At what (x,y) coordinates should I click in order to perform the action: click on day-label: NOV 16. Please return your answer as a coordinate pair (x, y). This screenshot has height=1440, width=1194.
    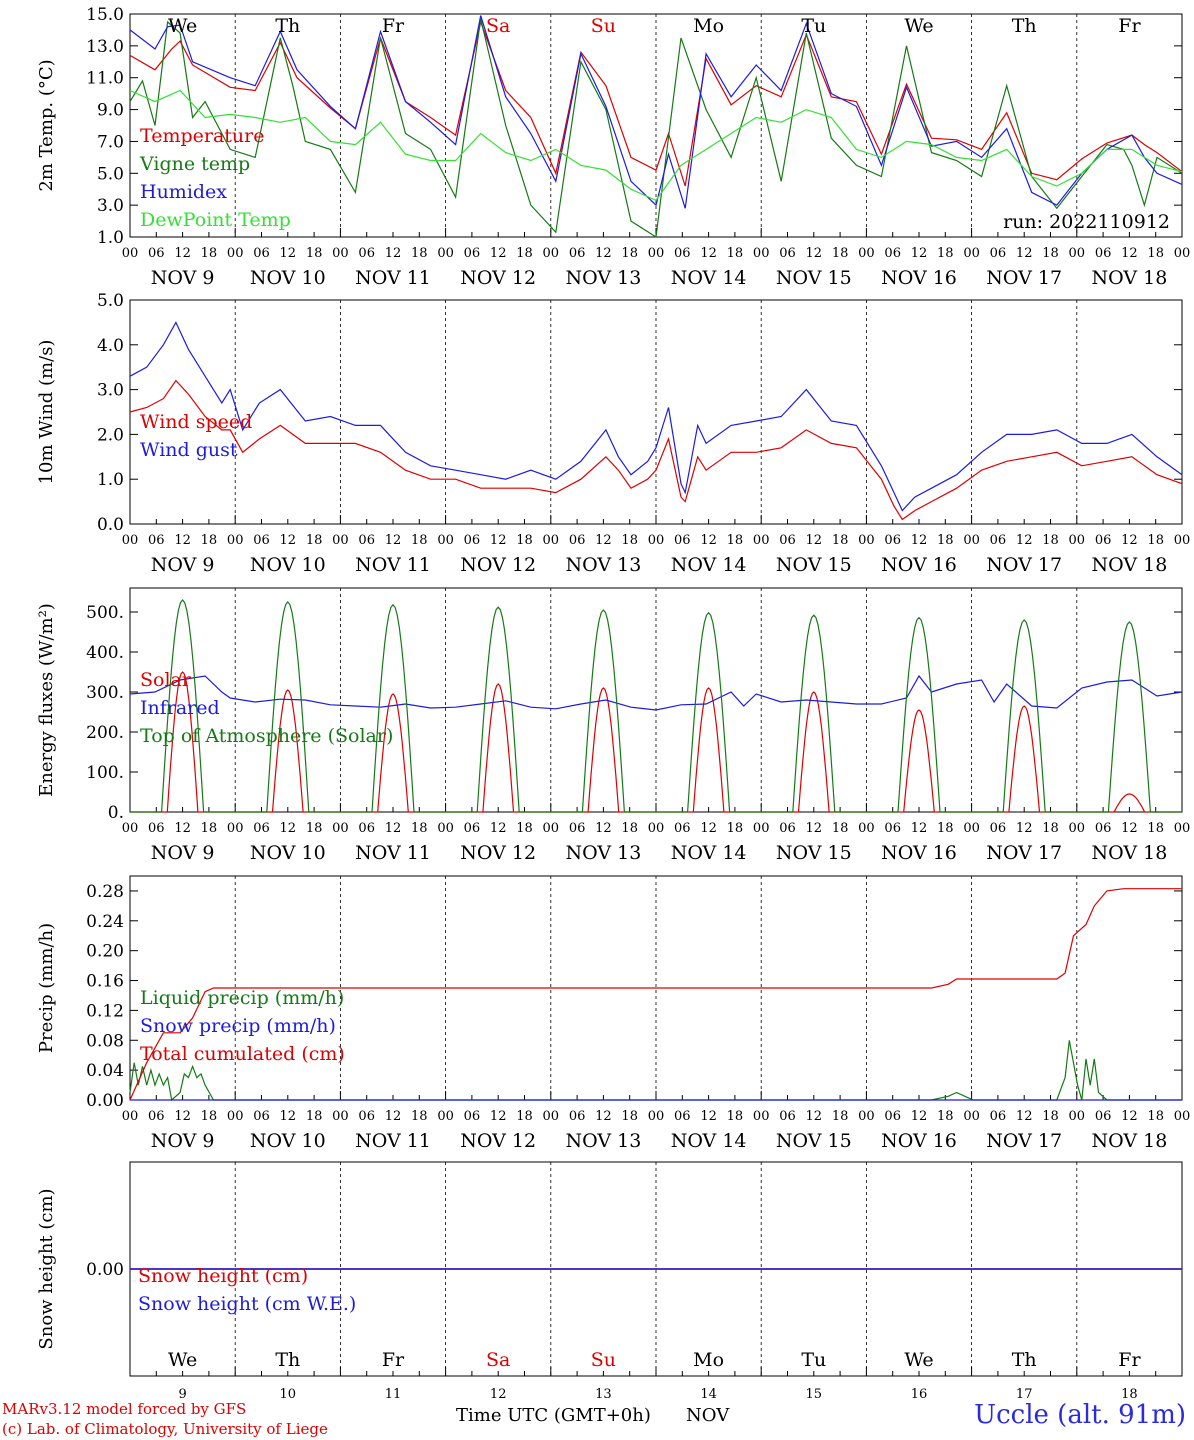
    Looking at the image, I should click on (919, 278).